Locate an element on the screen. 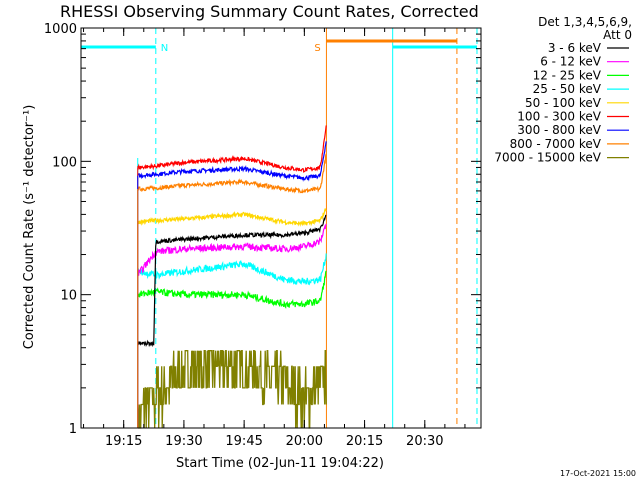 The width and height of the screenshot is (640, 480). y-tick-label: 10 is located at coordinates (68, 296).